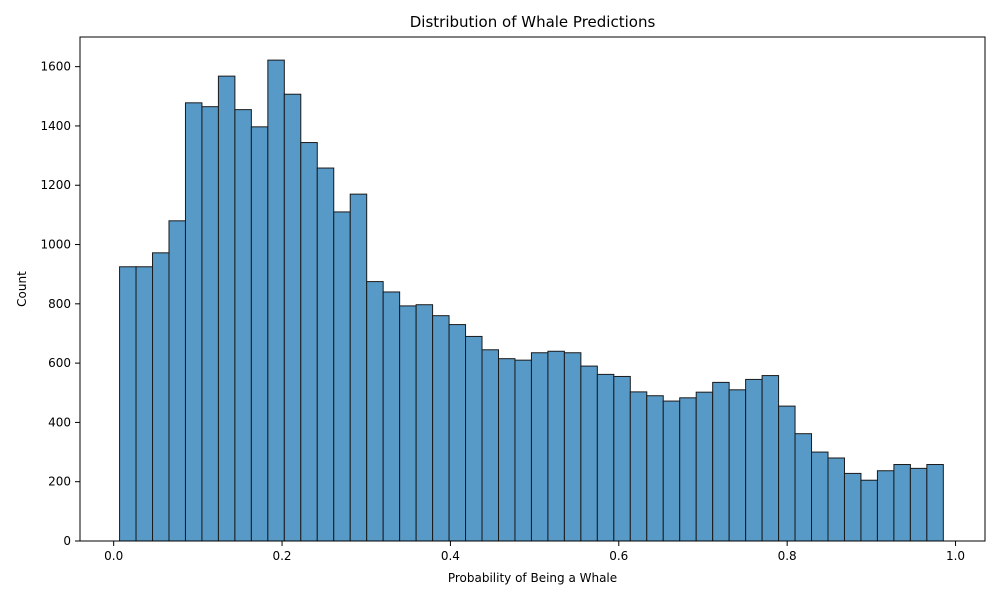 The width and height of the screenshot is (1000, 600). I want to click on y-tick-label: 1000, so click(55, 245).